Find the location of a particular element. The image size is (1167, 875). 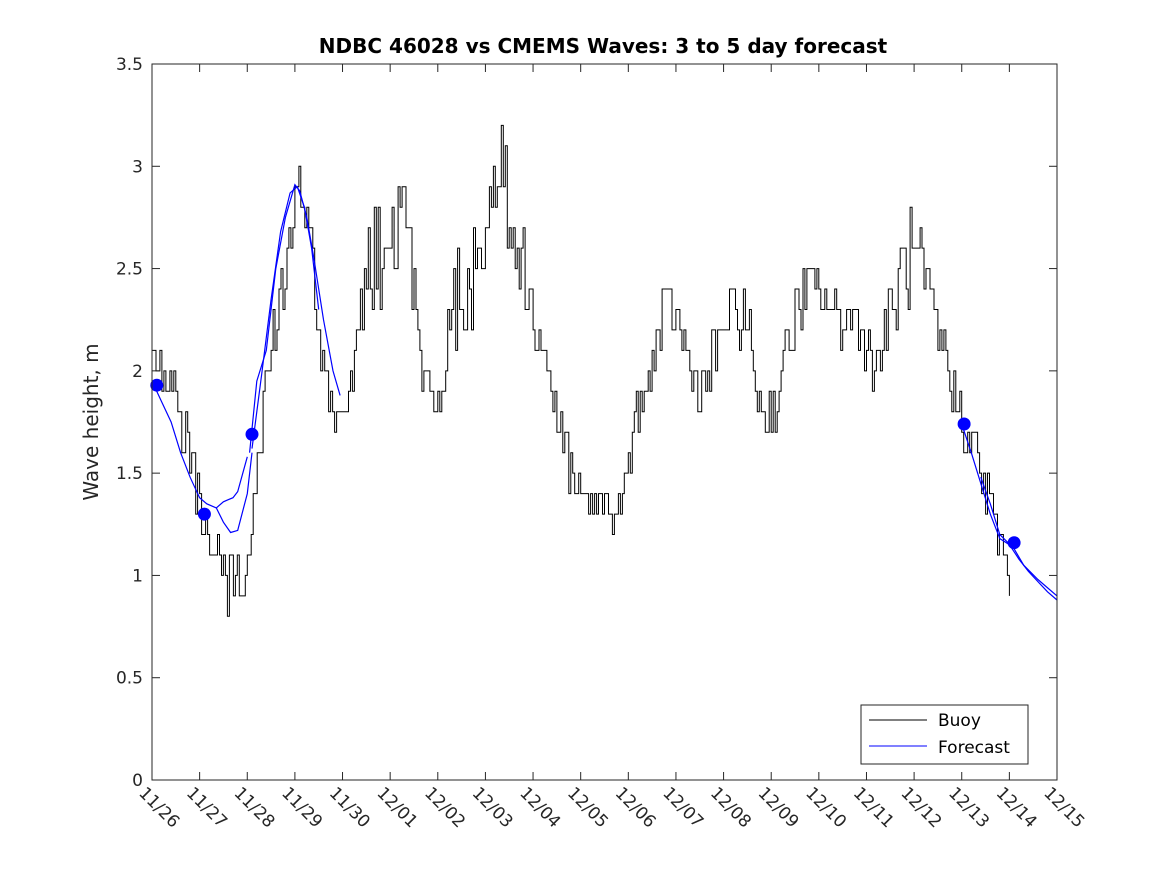

x-tick-label: 11/27 is located at coordinates (206, 807).